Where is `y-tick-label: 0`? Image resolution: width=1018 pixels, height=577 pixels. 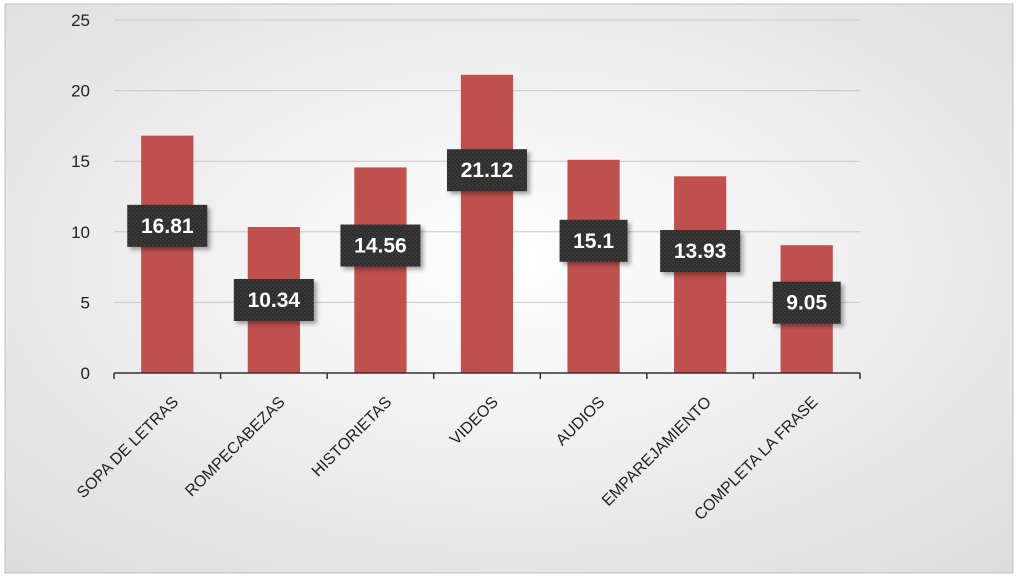 y-tick-label: 0 is located at coordinates (85, 373).